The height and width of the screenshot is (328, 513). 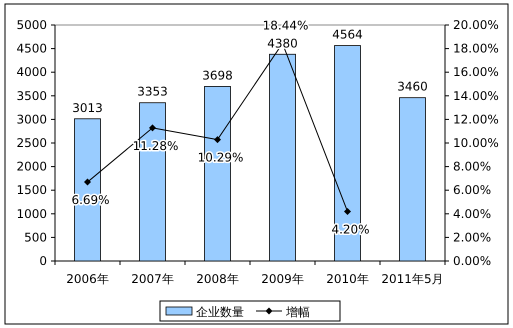 I want to click on x-tick-label: 2011年5月, so click(x=412, y=279).